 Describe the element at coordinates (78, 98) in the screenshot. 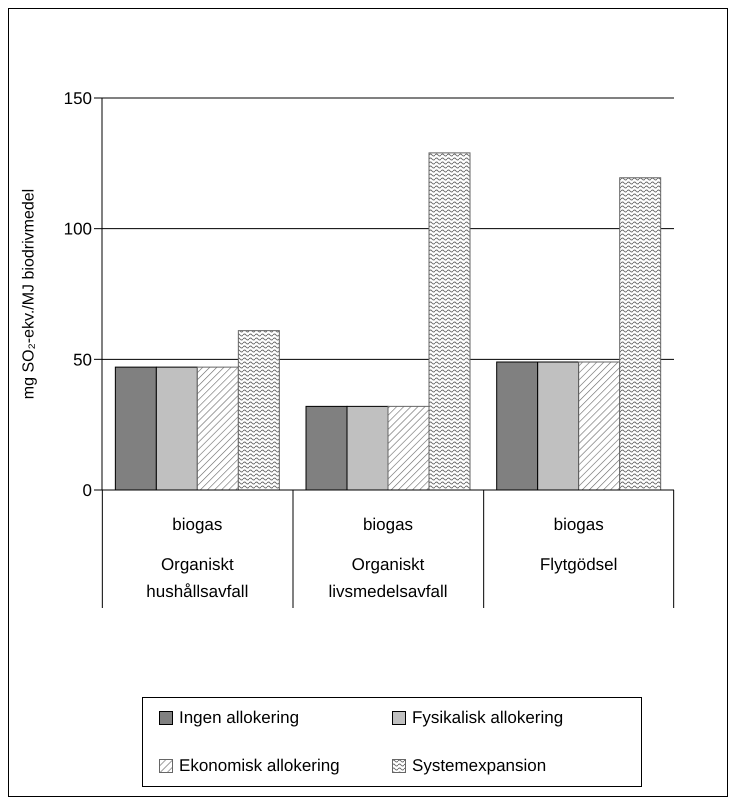

I see `y-tick-label: 150` at that location.